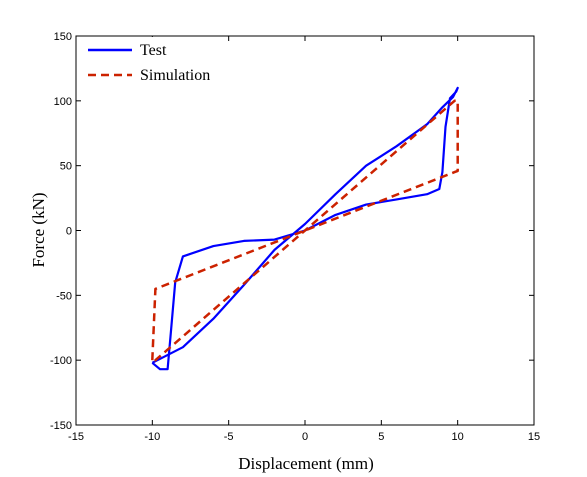  What do you see at coordinates (63, 37) in the screenshot?
I see `y-tick-label: 150` at bounding box center [63, 37].